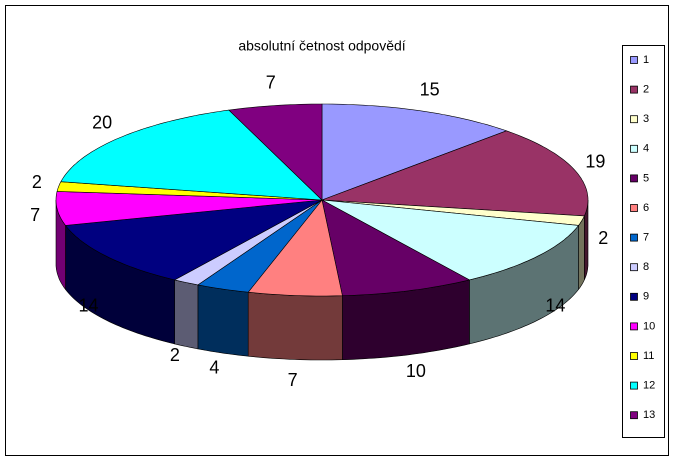  I want to click on legend-label: 6, so click(646, 208).